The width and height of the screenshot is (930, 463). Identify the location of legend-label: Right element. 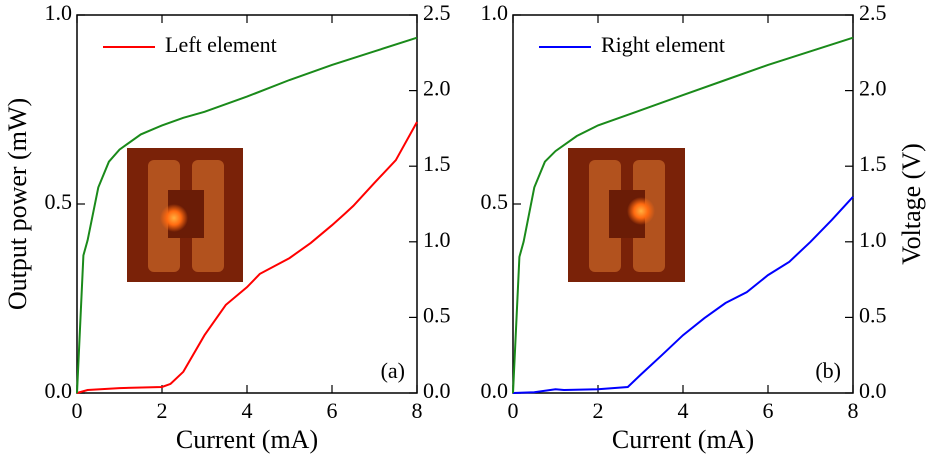
(663, 44).